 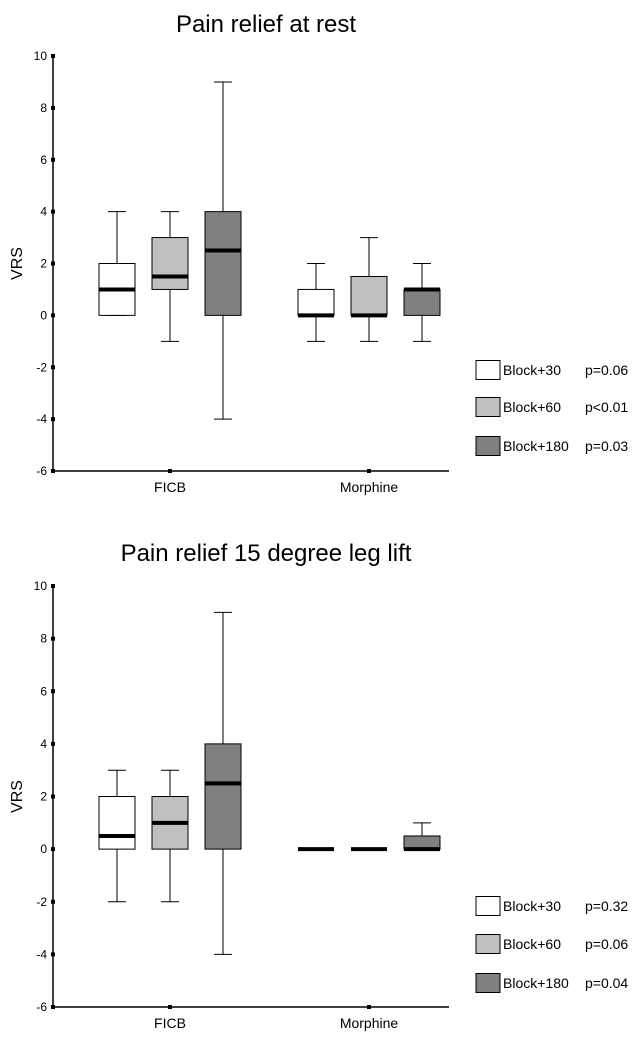 What do you see at coordinates (606, 407) in the screenshot?
I see `legend-p-value: p<0.01` at bounding box center [606, 407].